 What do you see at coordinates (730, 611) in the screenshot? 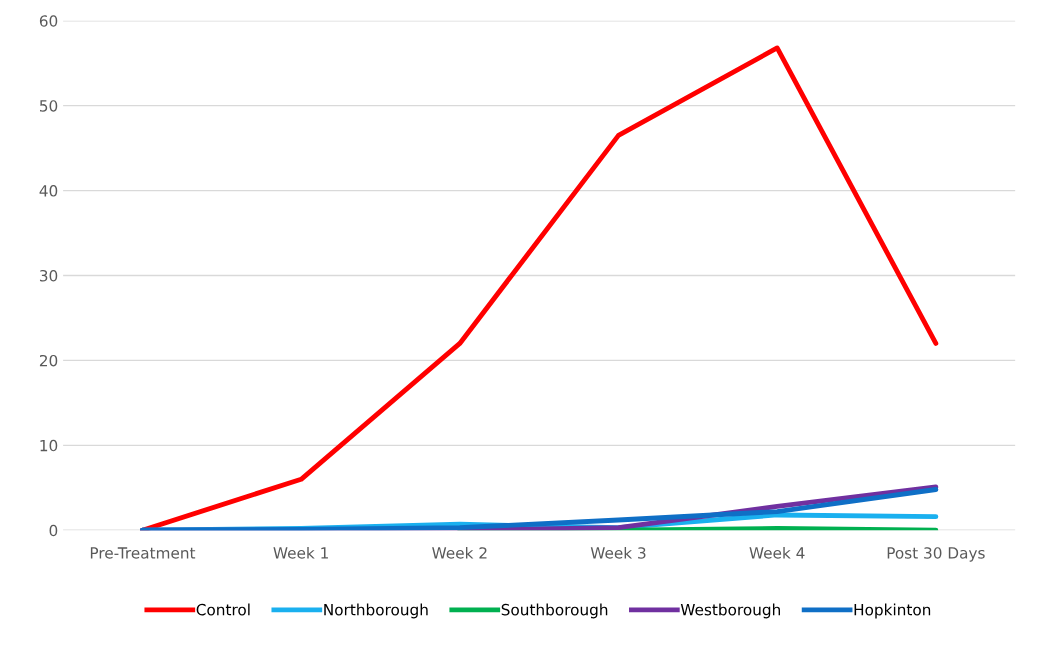
I see `legend-label: Westborough` at bounding box center [730, 611].